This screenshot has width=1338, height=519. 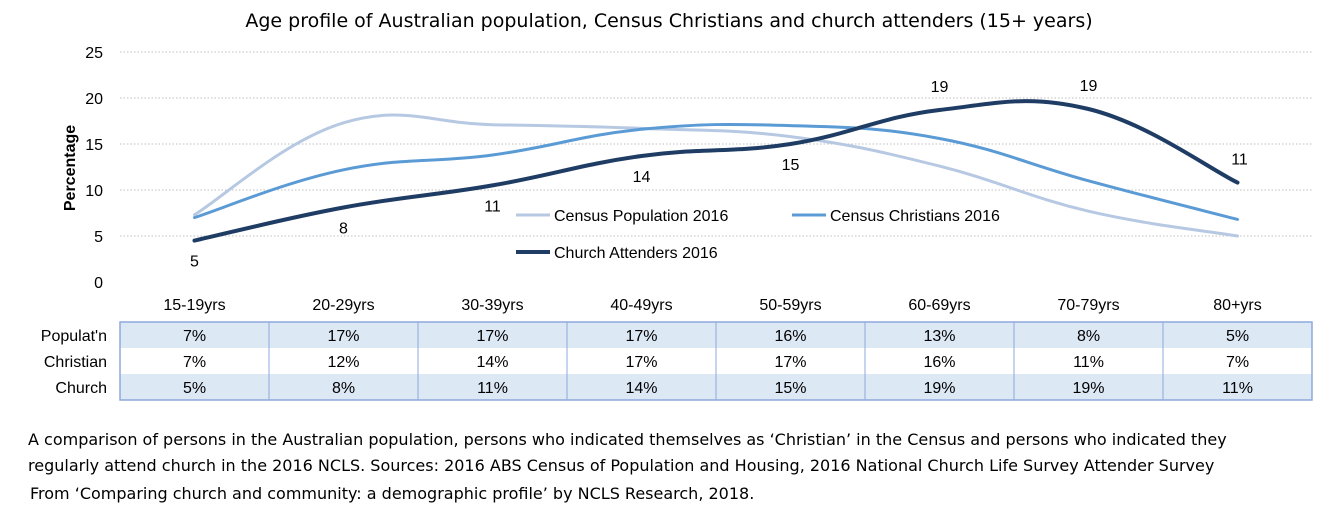 What do you see at coordinates (1088, 305) in the screenshot?
I see `x-tick-label: 70-79yrs` at bounding box center [1088, 305].